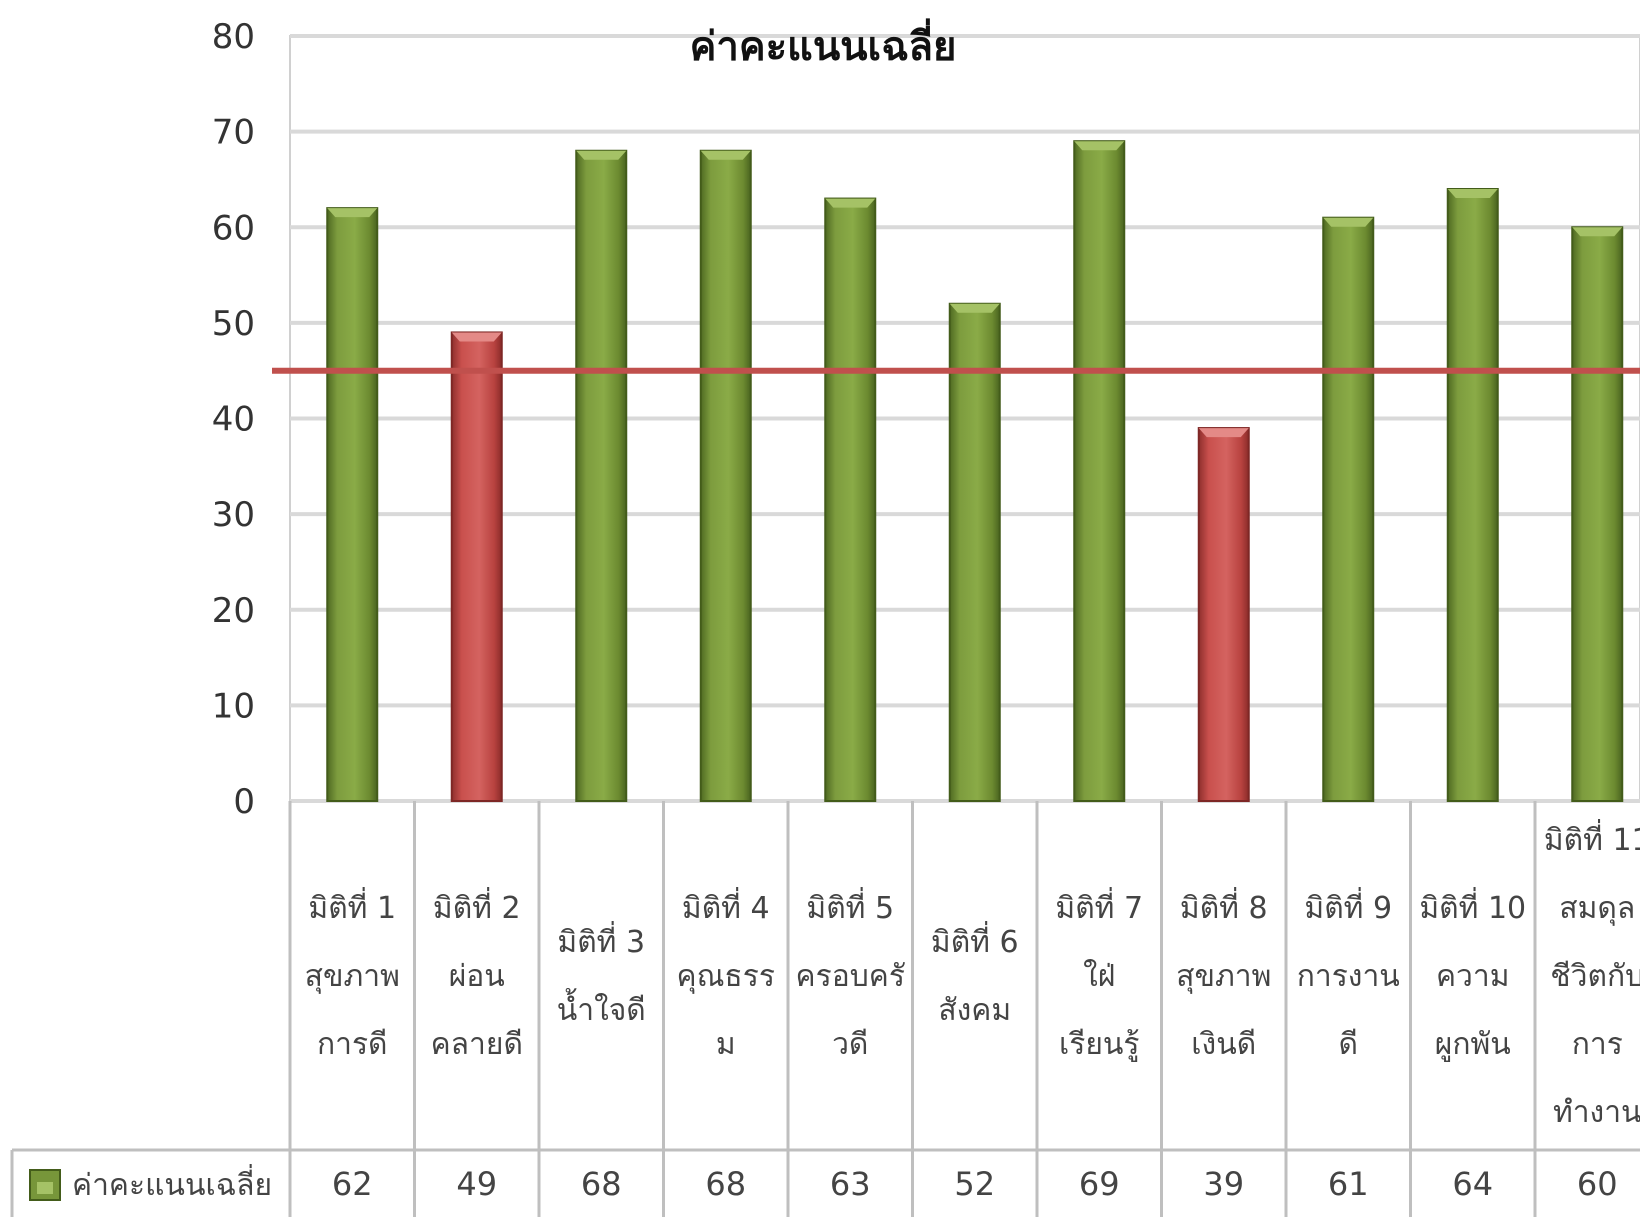 This screenshot has height=1217, width=1640. What do you see at coordinates (1348, 976) in the screenshot?
I see `category-label: การงาน` at bounding box center [1348, 976].